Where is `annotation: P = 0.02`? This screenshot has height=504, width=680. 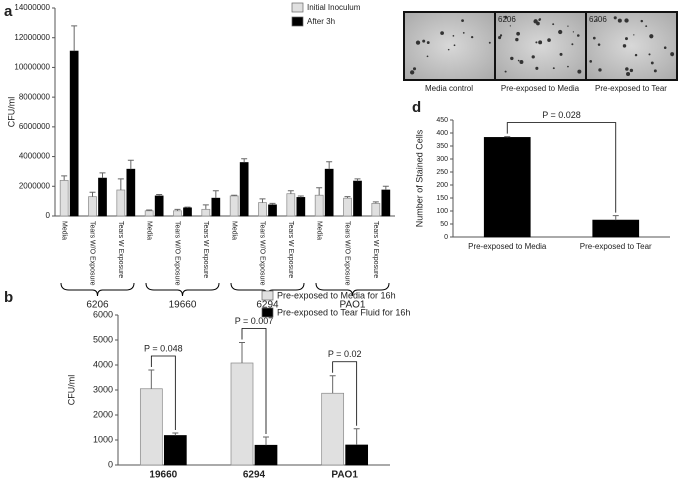
annotation: P = 0.02 is located at coordinates (345, 354).